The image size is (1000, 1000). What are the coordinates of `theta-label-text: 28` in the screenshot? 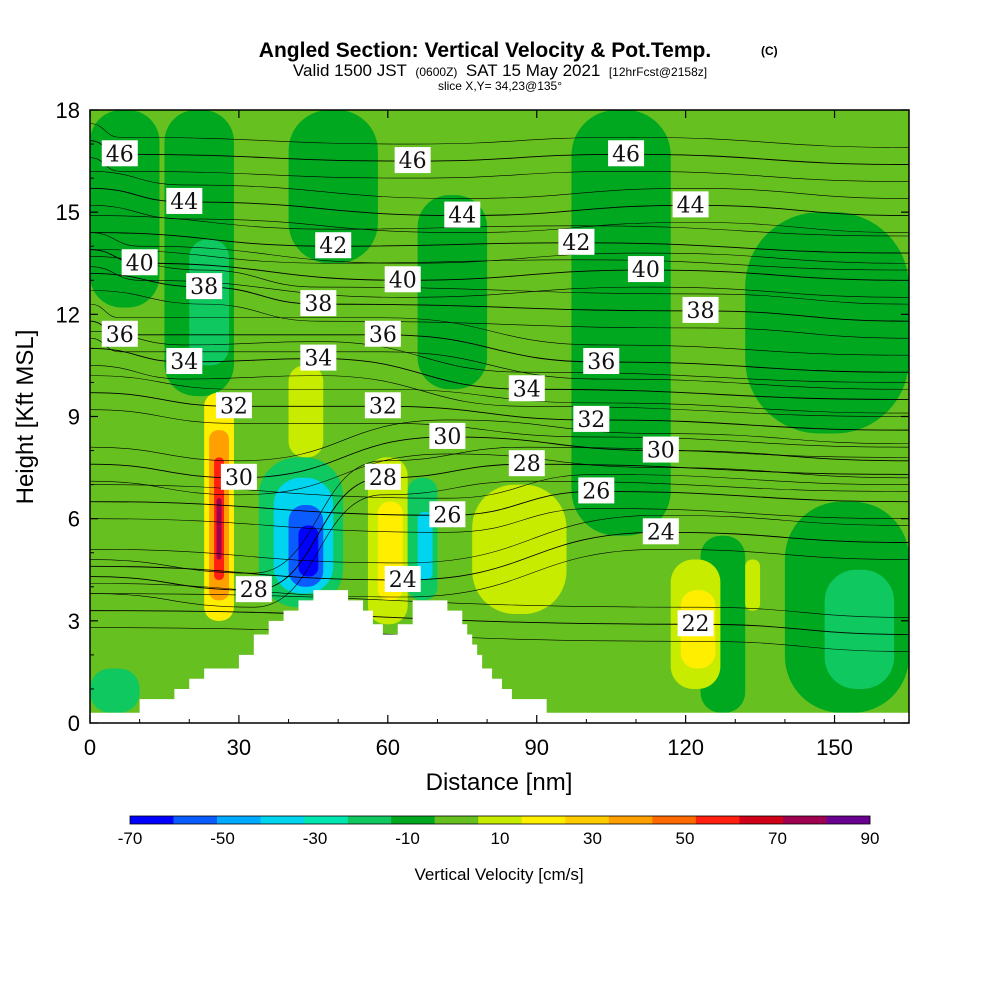 It's located at (254, 590).